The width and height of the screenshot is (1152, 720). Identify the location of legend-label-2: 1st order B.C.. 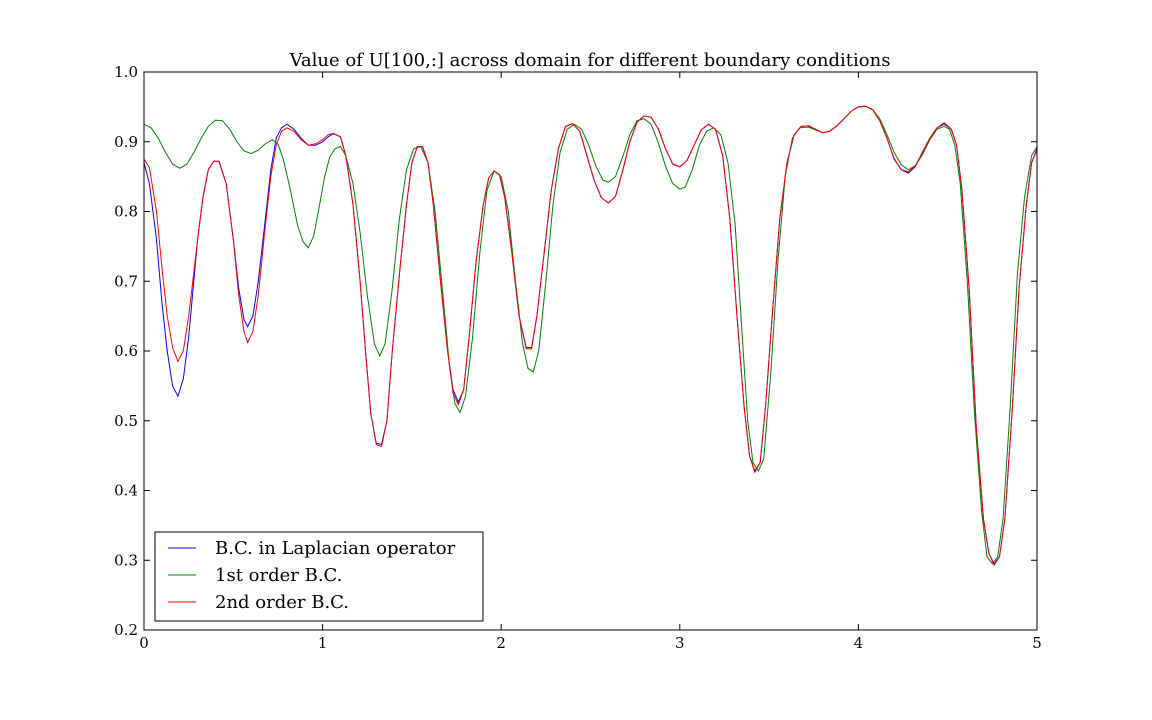
(278, 575).